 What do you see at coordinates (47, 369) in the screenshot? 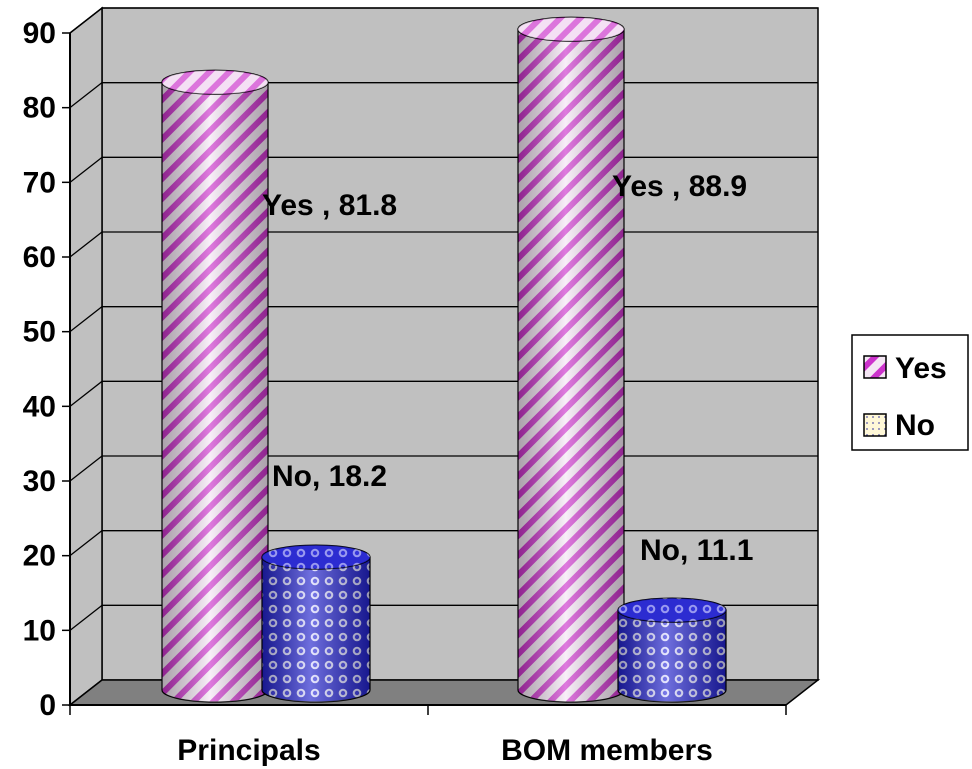
I see `y-axis: 0 10 20 30 40 50 60 70 80 90` at bounding box center [47, 369].